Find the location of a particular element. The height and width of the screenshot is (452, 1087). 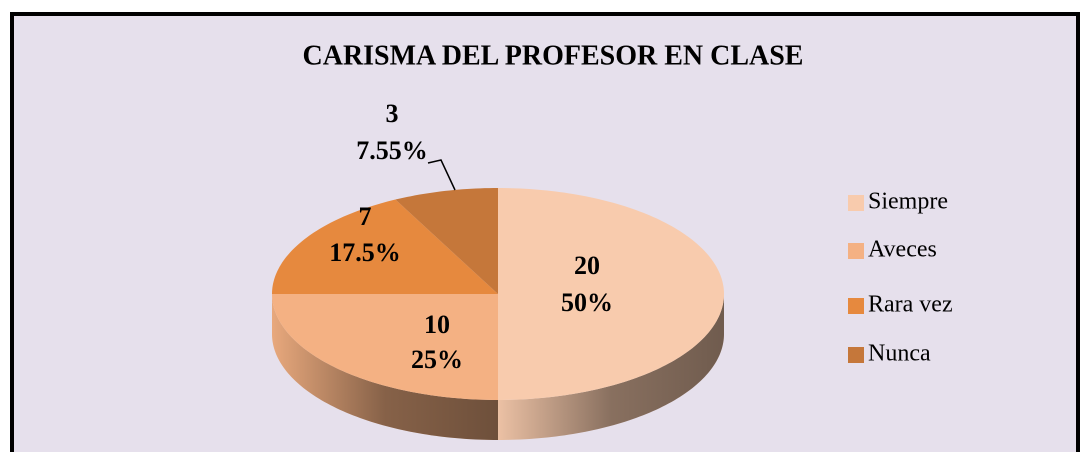

percent-label: 7.55% is located at coordinates (392, 150).